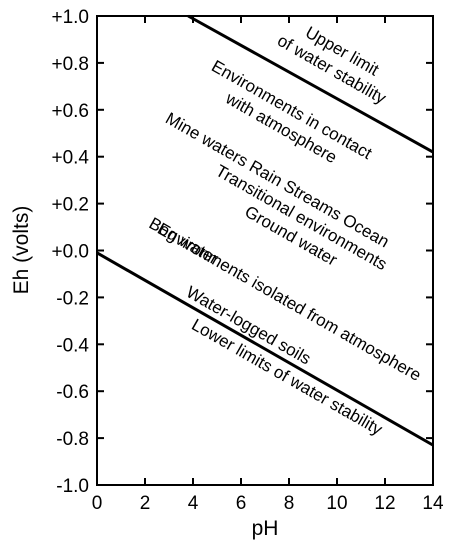  I want to click on y-axis-label: Eh (volts), so click(21, 250).